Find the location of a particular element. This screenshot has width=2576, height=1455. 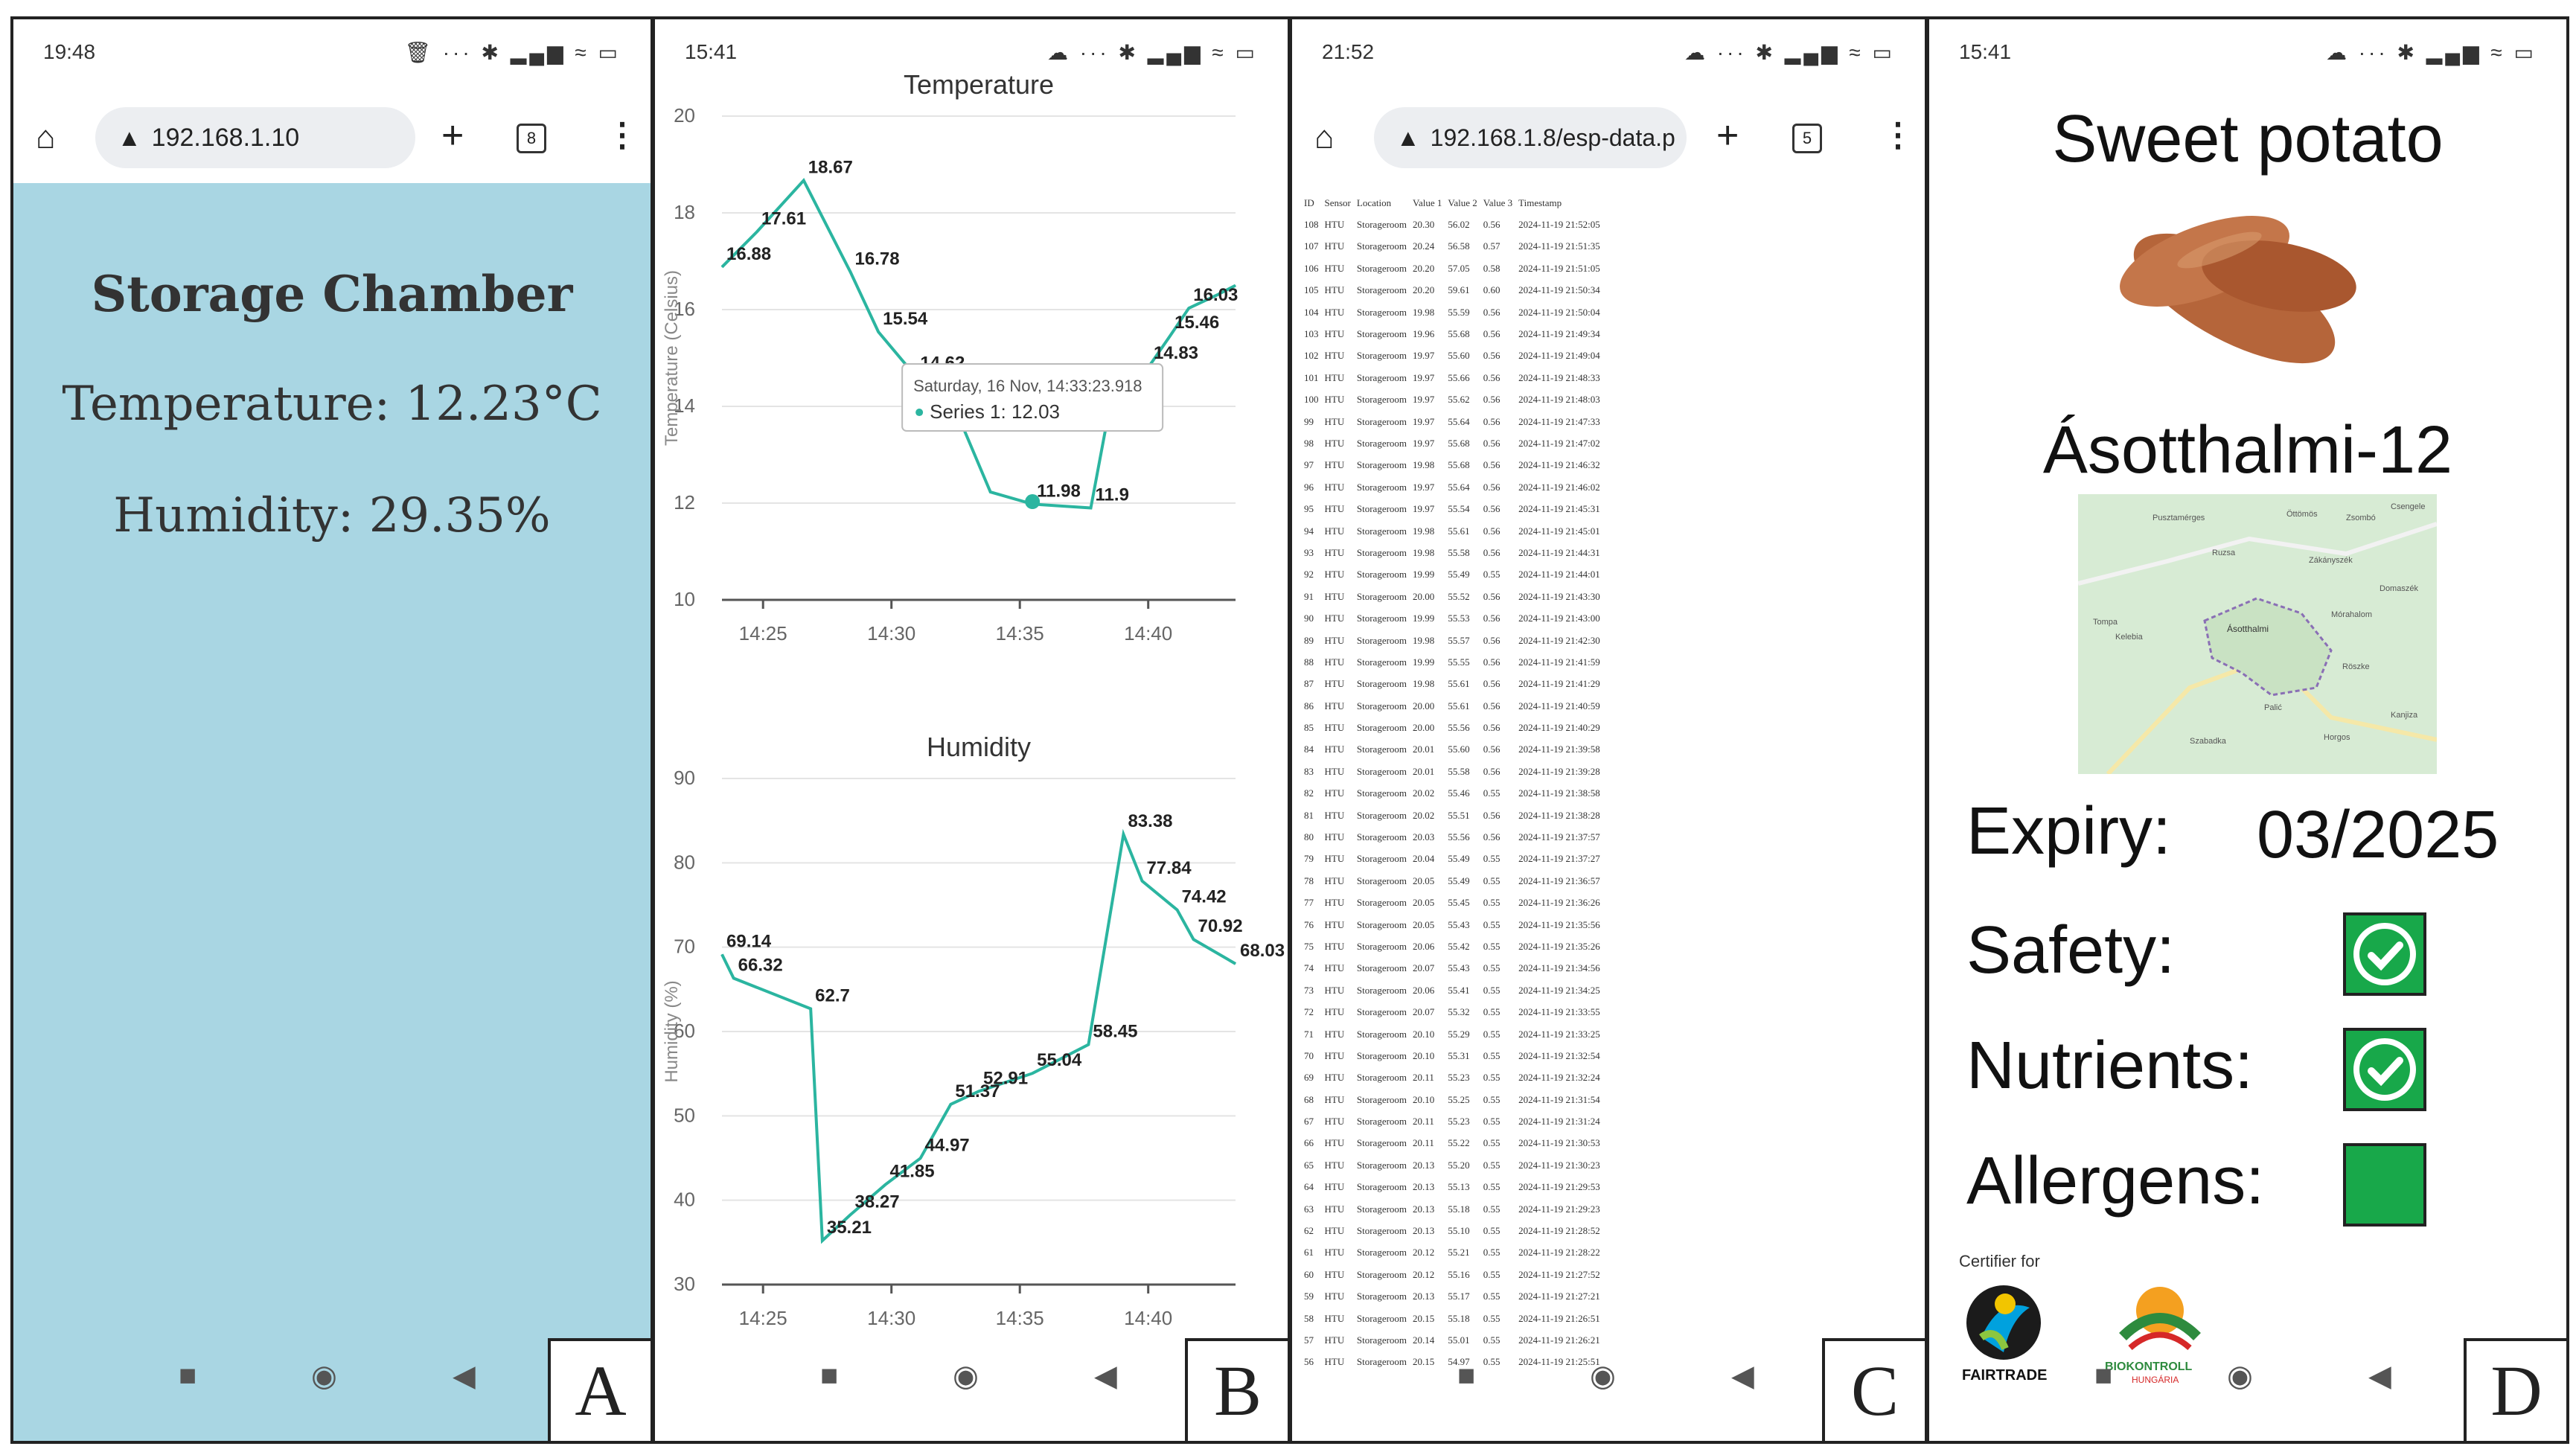

map-label: Zsombó is located at coordinates (2361, 518).